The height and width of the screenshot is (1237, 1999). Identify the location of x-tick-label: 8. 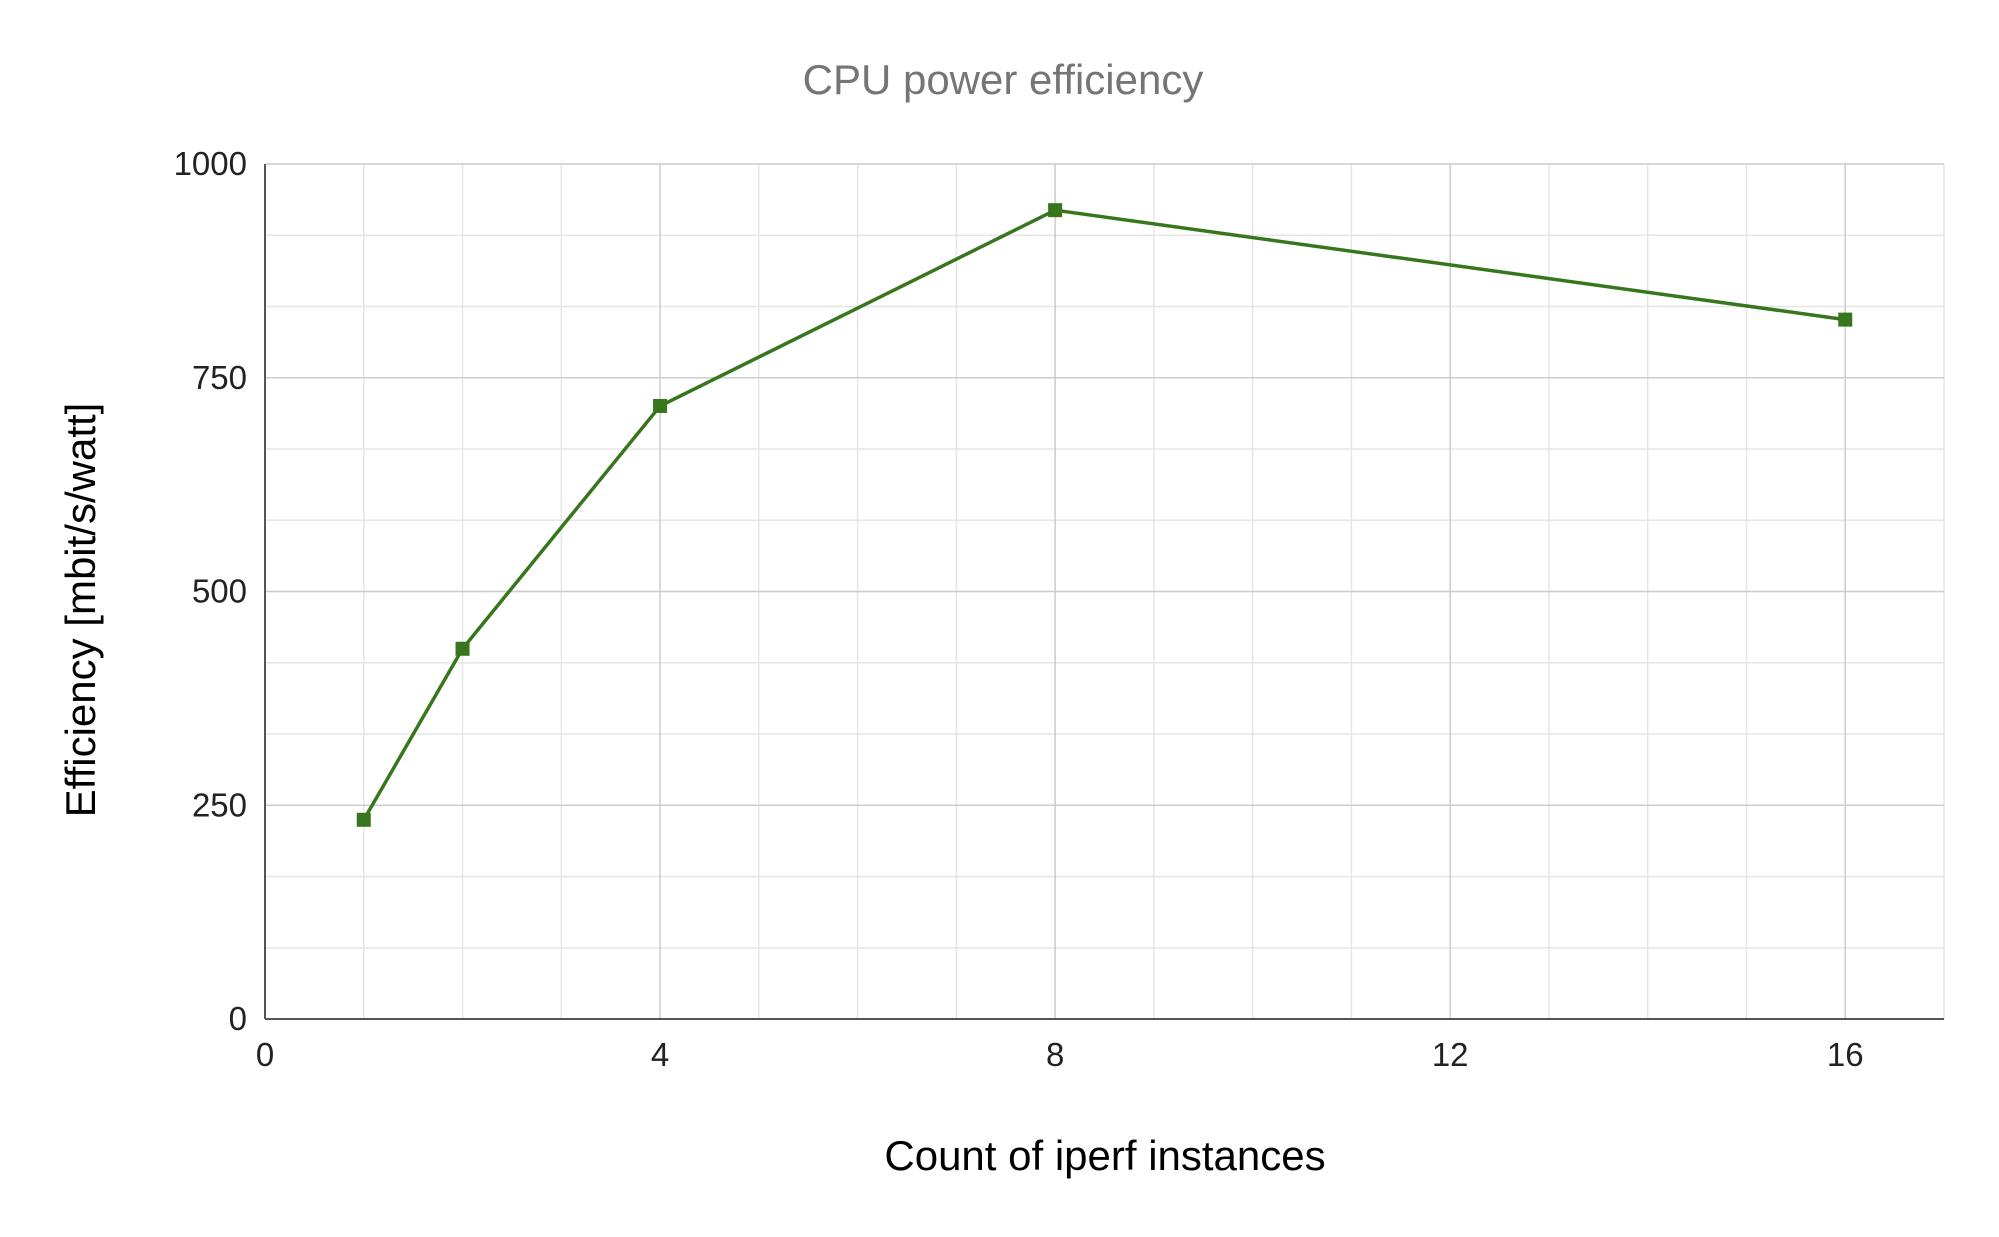
(1055, 1054).